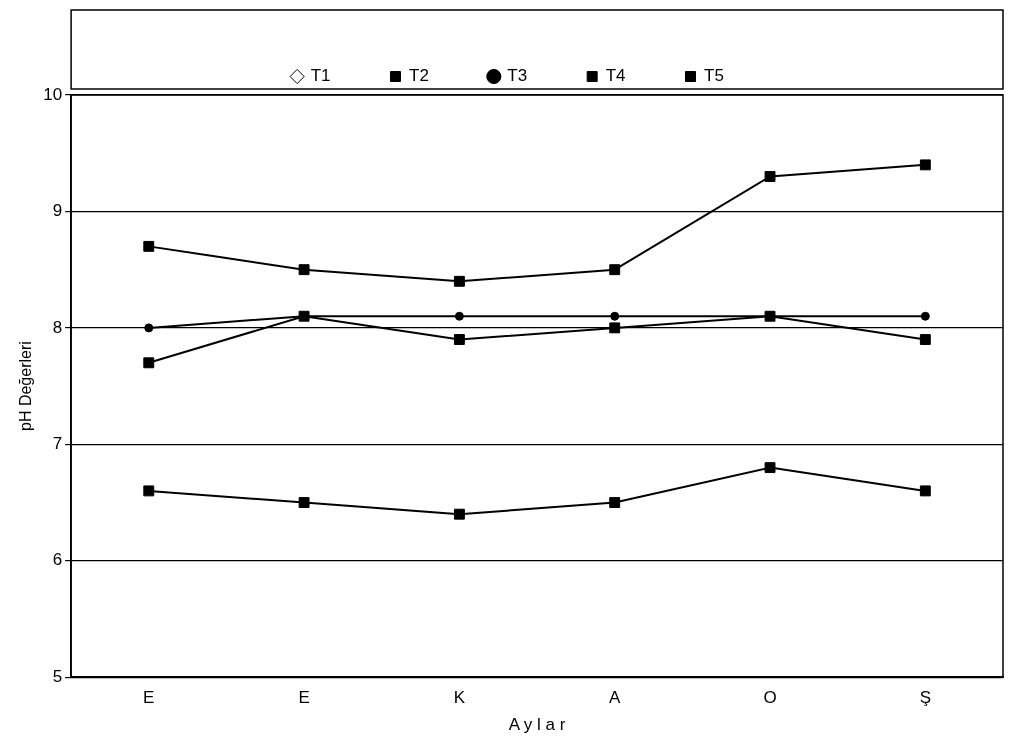 The width and height of the screenshot is (1021, 748). I want to click on x-tick-label: K, so click(459, 698).